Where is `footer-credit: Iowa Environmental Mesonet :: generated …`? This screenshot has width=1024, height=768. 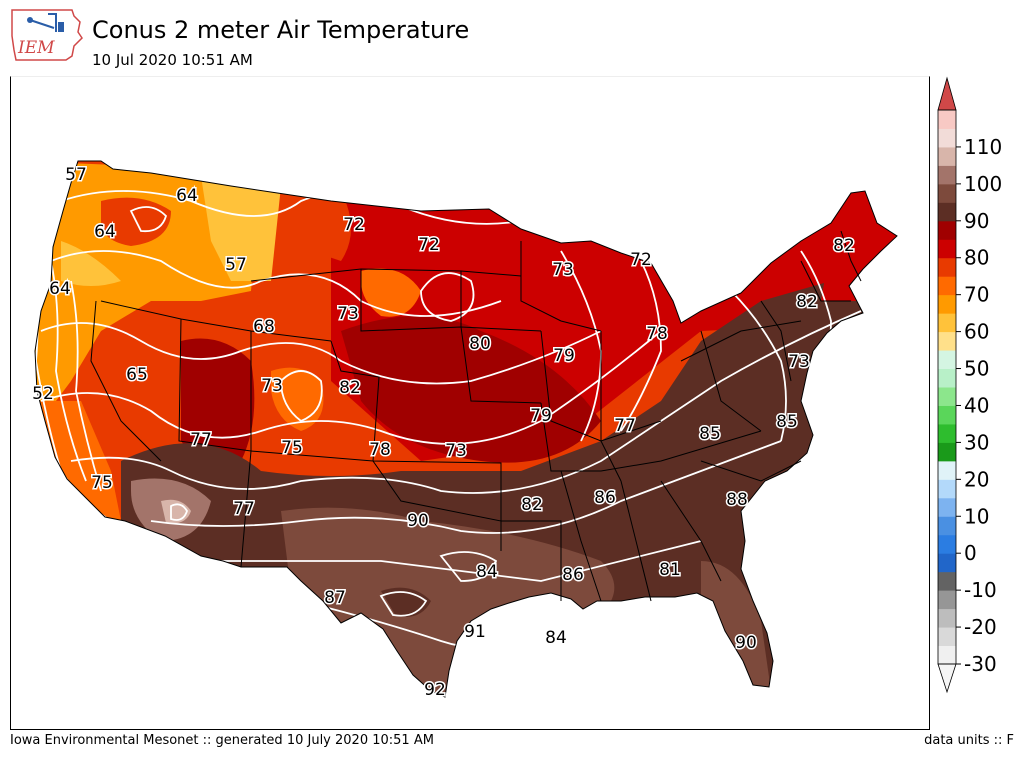
footer-credit: Iowa Environmental Mesonet :: generated … is located at coordinates (222, 740).